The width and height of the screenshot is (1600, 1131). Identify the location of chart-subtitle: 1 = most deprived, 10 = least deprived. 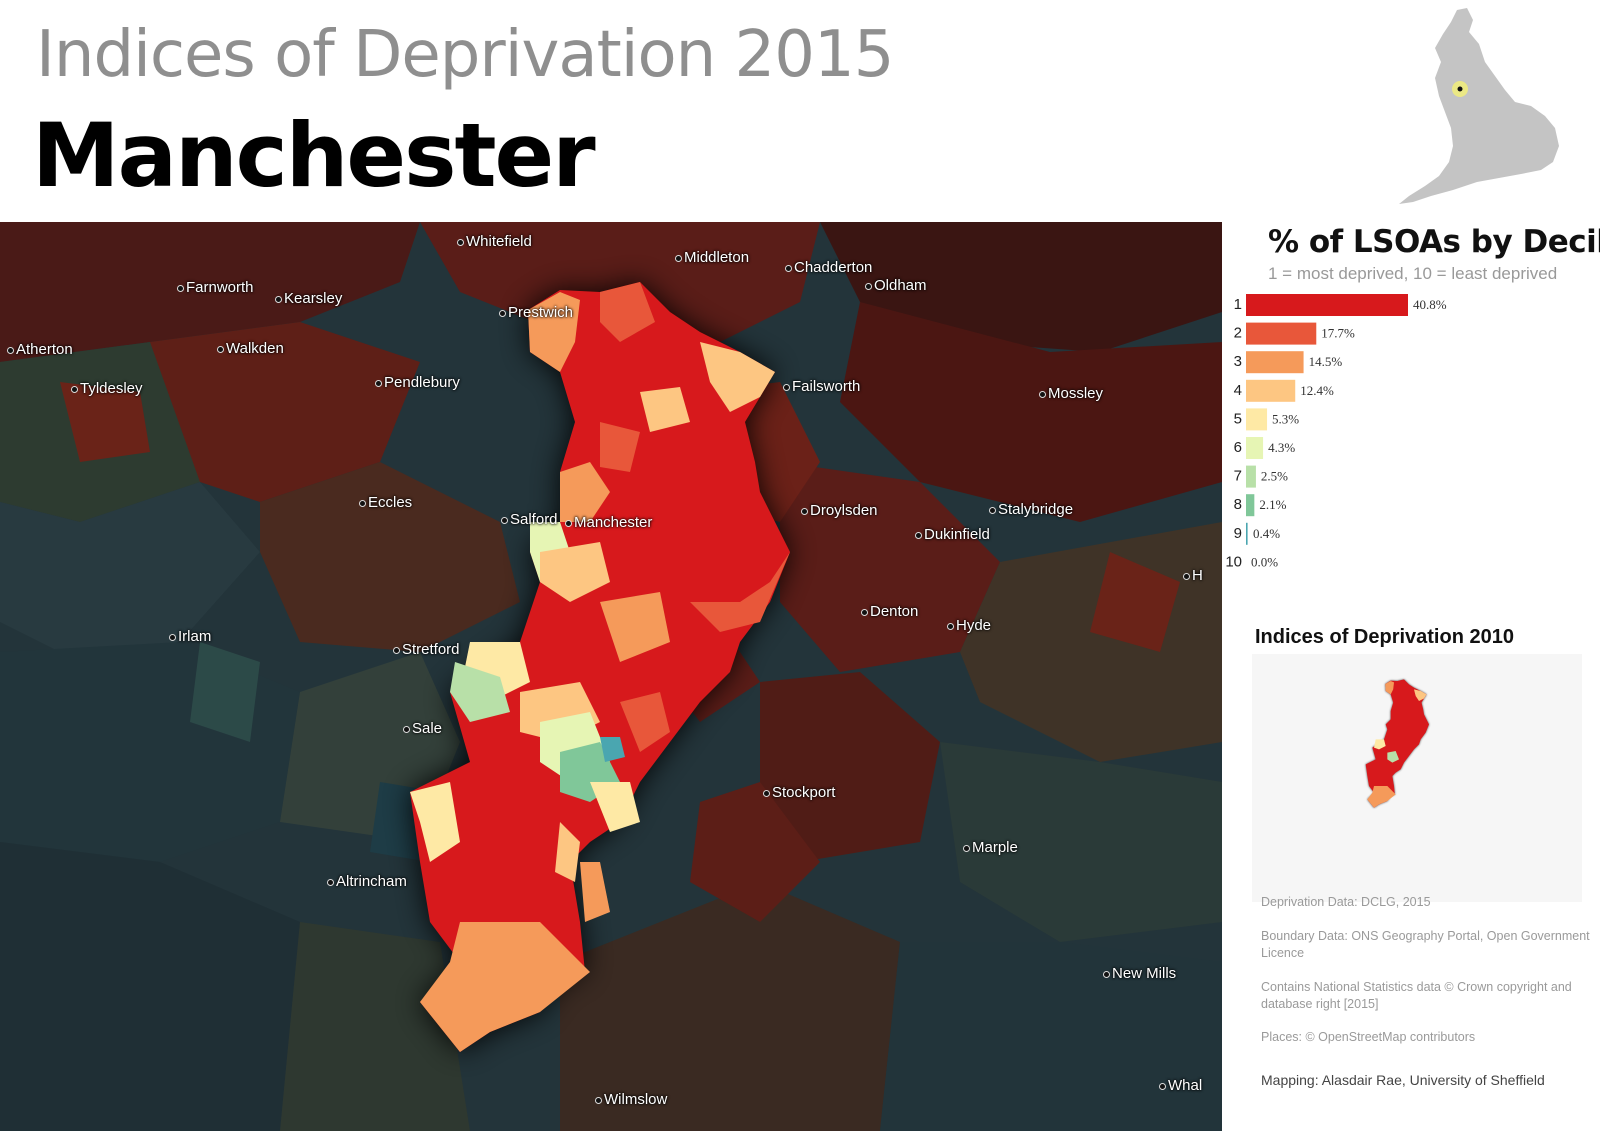
(1413, 273).